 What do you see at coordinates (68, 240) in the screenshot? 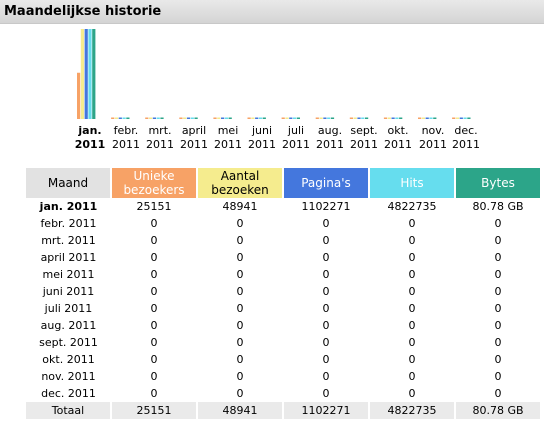
I see `cell-month: mrt. 2011` at bounding box center [68, 240].